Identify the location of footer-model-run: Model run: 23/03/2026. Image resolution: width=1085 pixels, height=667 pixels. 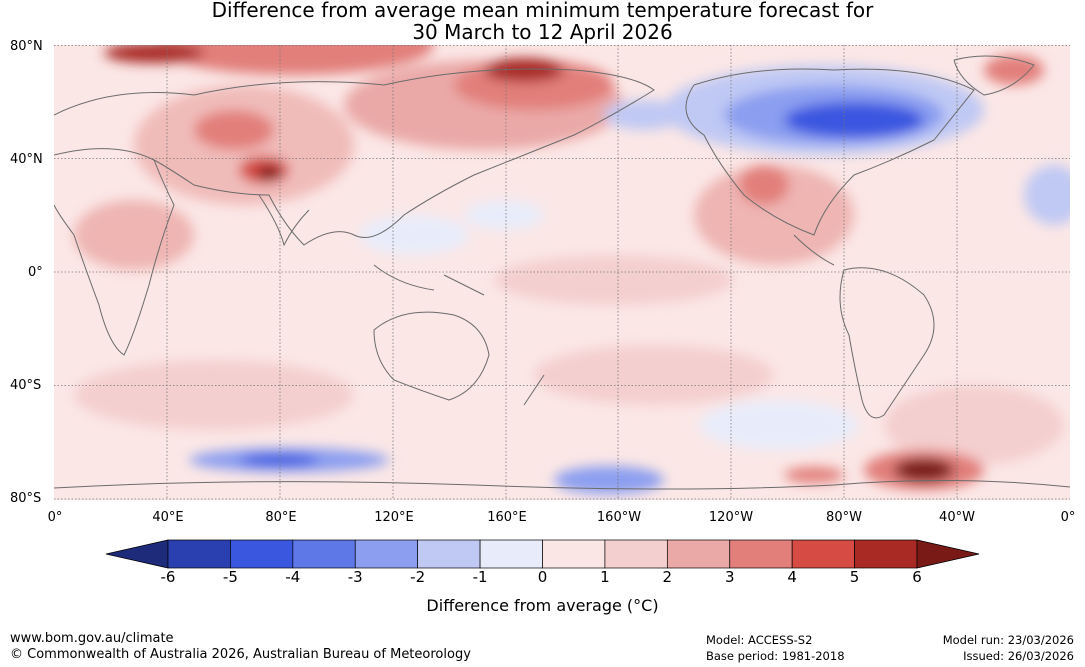
(1008, 640).